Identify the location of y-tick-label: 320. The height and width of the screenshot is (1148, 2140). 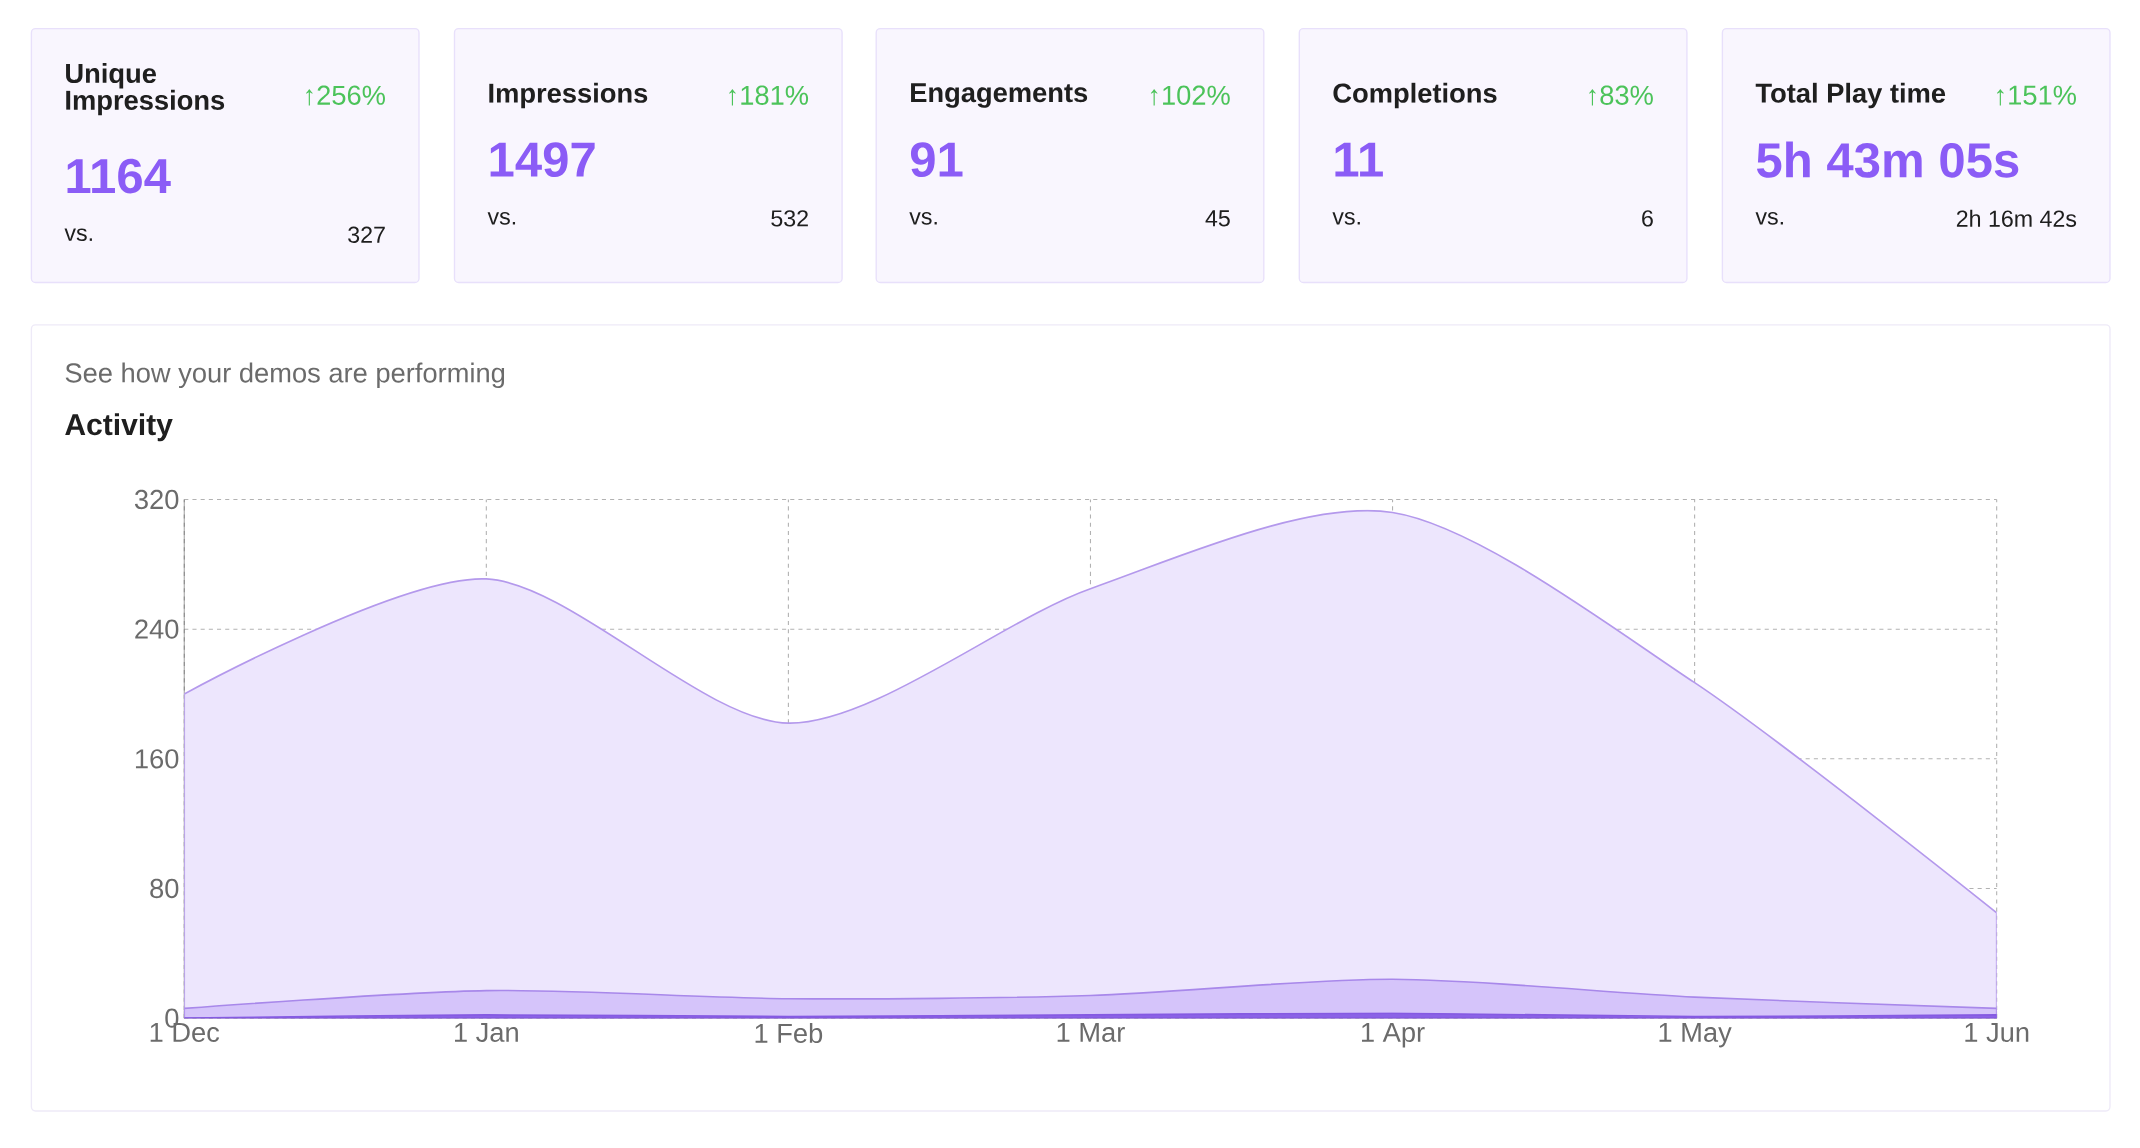
(156, 499).